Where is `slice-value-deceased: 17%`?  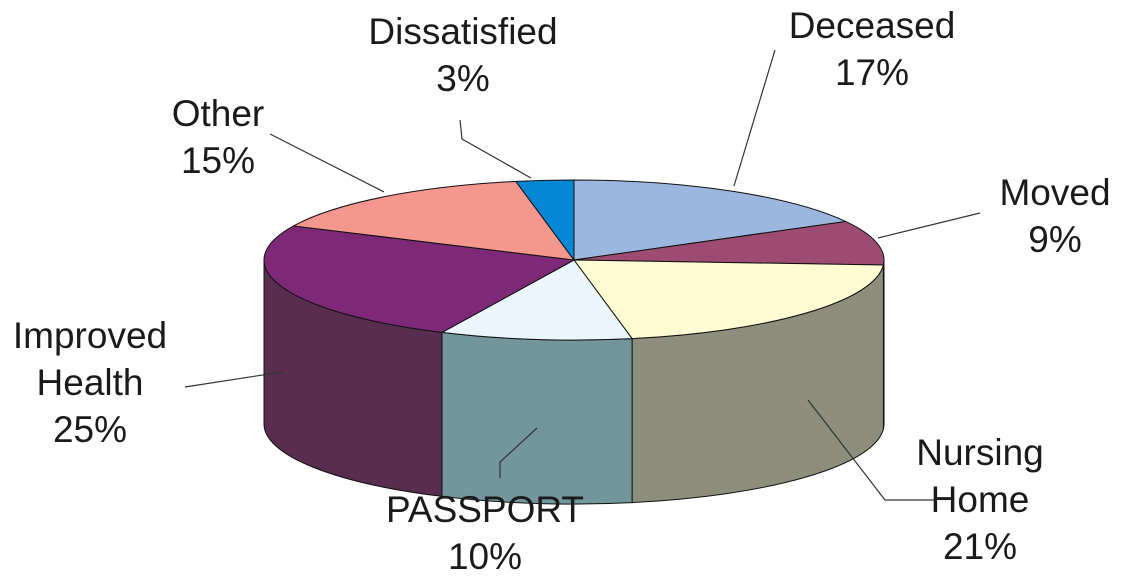 slice-value-deceased: 17% is located at coordinates (872, 72).